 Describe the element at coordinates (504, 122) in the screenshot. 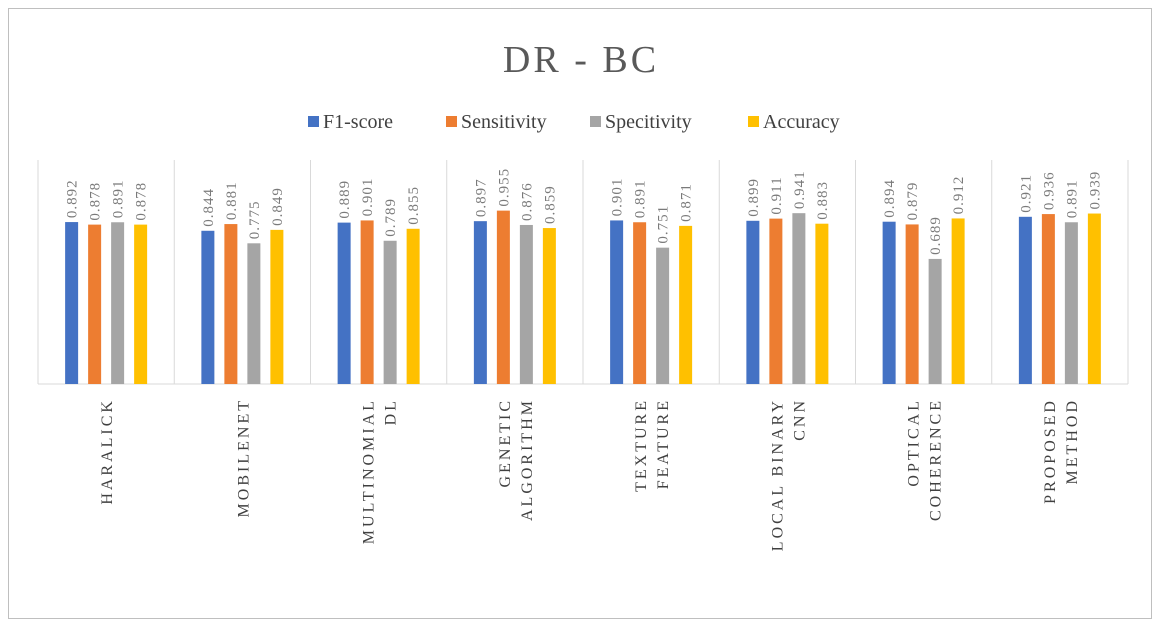

I see `legend-label: Sensitivity` at that location.